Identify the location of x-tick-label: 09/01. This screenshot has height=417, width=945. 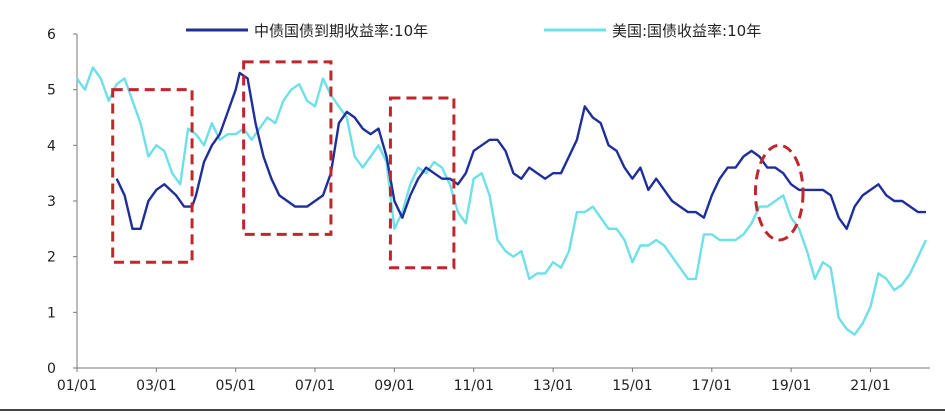
(394, 386).